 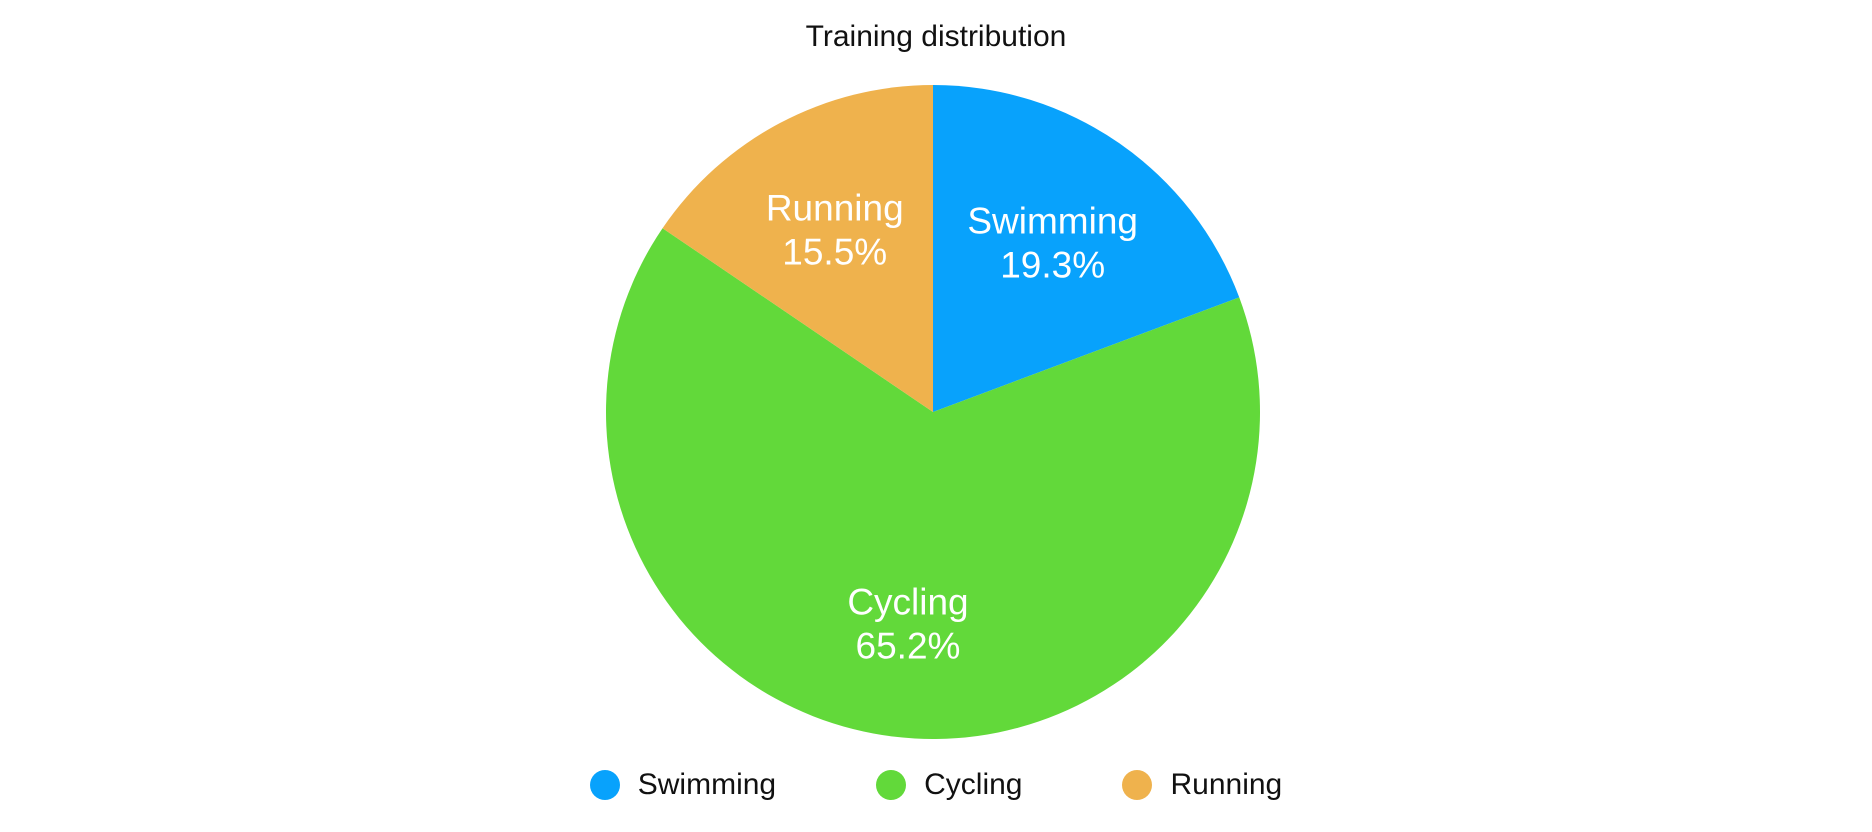 I want to click on slice-swimming, so click(x=1086, y=248).